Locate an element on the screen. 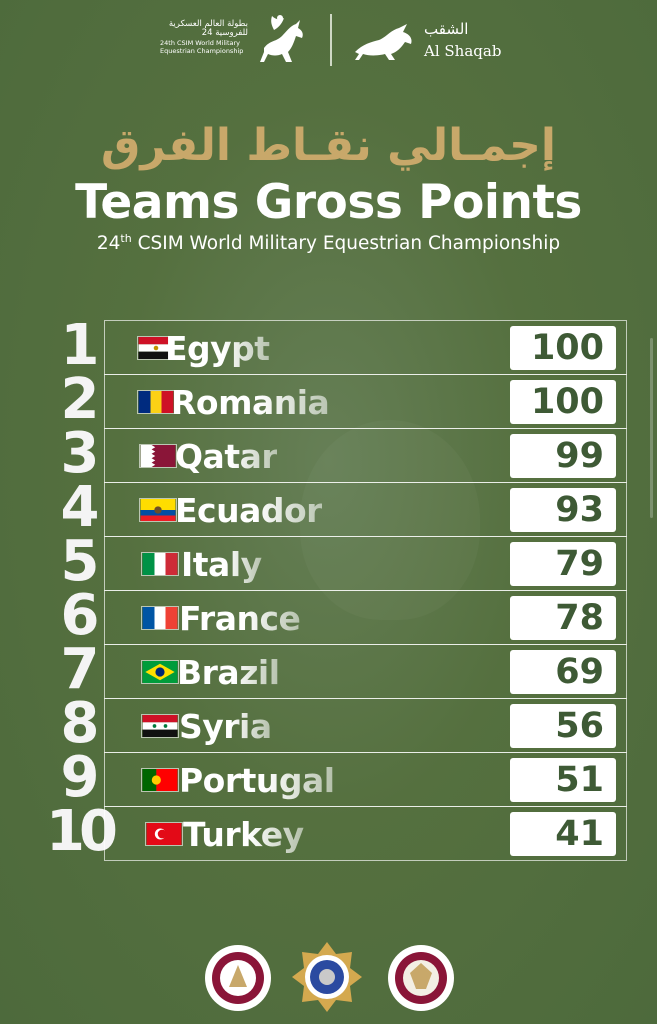 The image size is (657, 1024). sponsor-name-arabic: الشقب is located at coordinates (446, 29).